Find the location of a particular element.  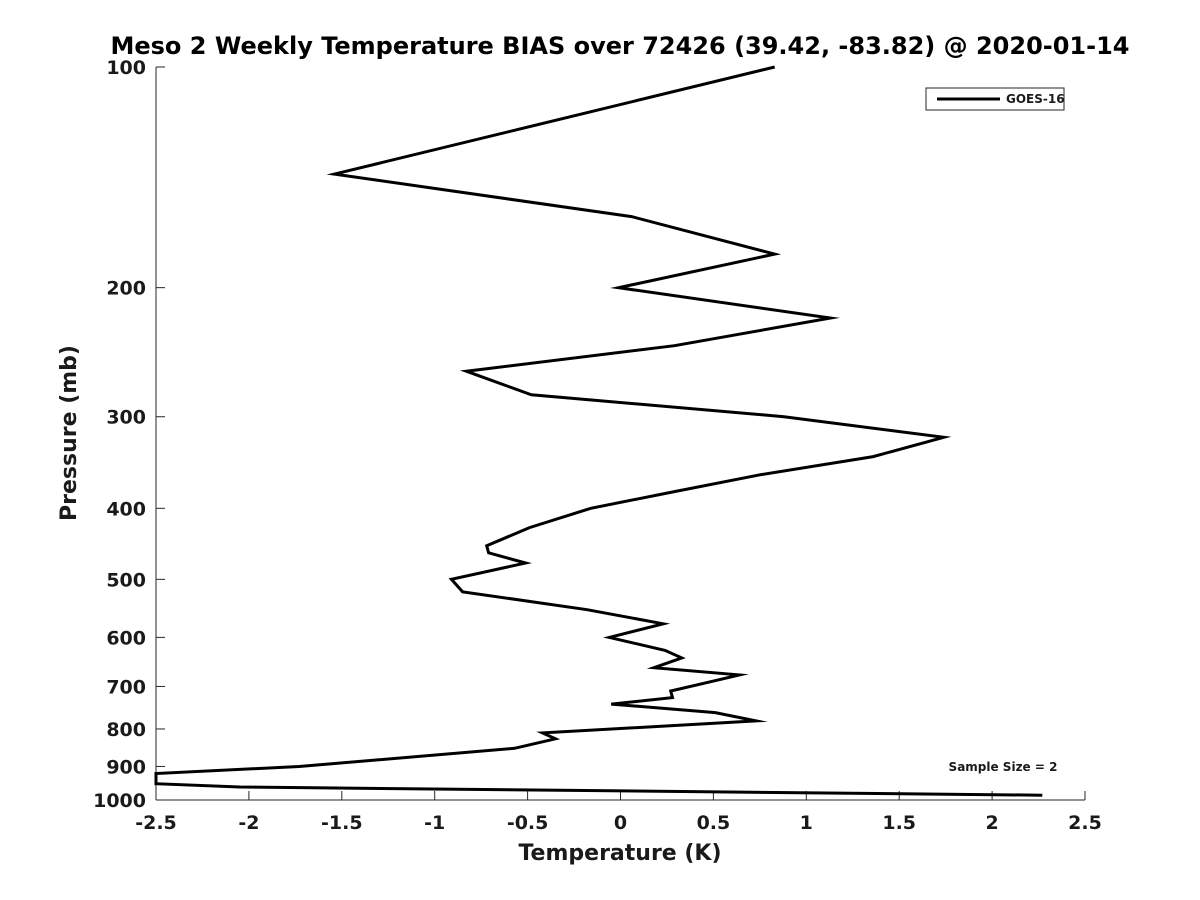

x-tick-label: -0.5 is located at coordinates (528, 823).